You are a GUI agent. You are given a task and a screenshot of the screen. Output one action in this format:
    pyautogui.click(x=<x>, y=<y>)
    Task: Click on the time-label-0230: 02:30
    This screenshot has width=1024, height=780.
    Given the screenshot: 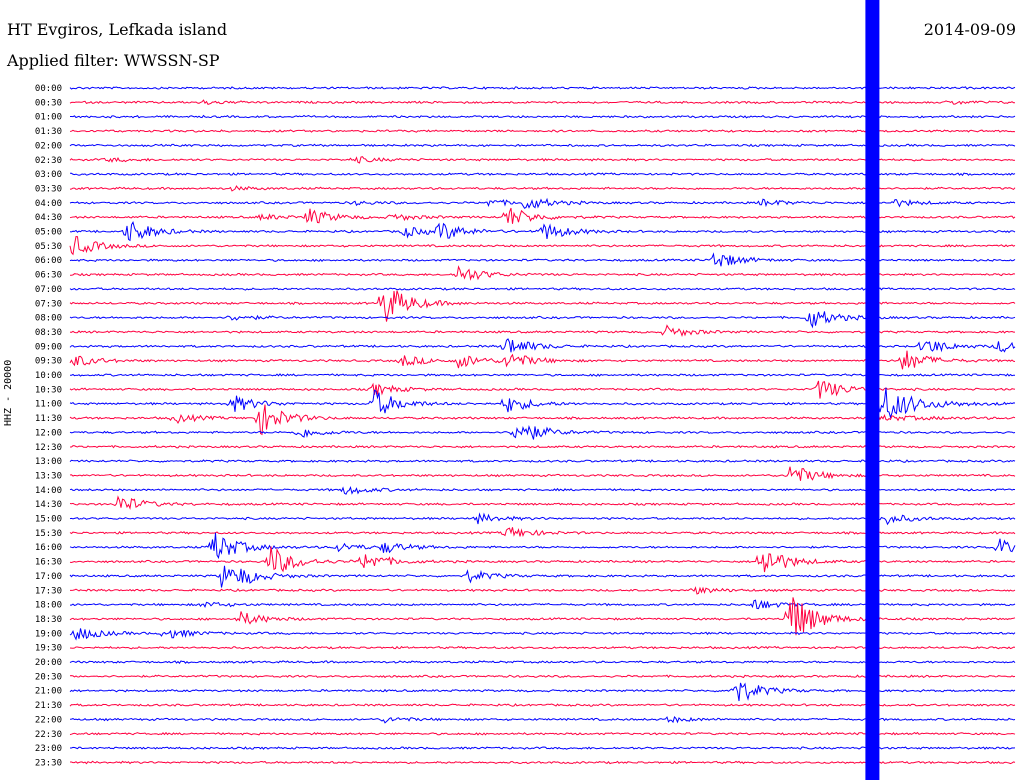 What is the action you would take?
    pyautogui.click(x=48, y=161)
    